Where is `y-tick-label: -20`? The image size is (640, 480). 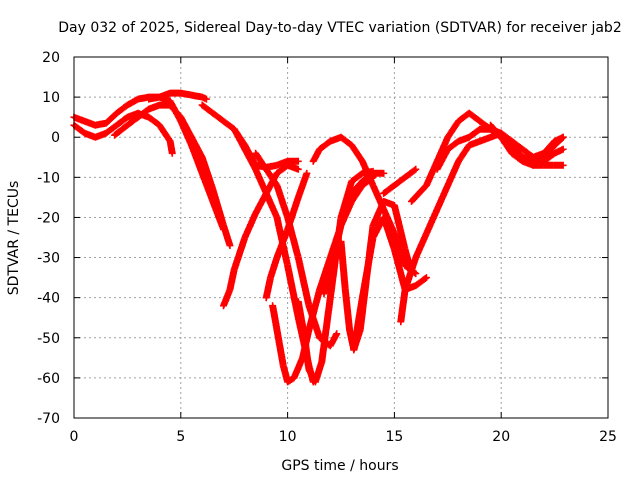
y-tick-label: -20 is located at coordinates (48, 218).